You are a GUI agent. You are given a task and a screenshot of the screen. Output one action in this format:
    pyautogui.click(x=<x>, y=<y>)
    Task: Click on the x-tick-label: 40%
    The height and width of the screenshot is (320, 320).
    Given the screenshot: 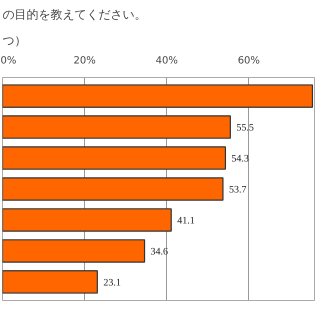 What is the action you would take?
    pyautogui.click(x=167, y=61)
    